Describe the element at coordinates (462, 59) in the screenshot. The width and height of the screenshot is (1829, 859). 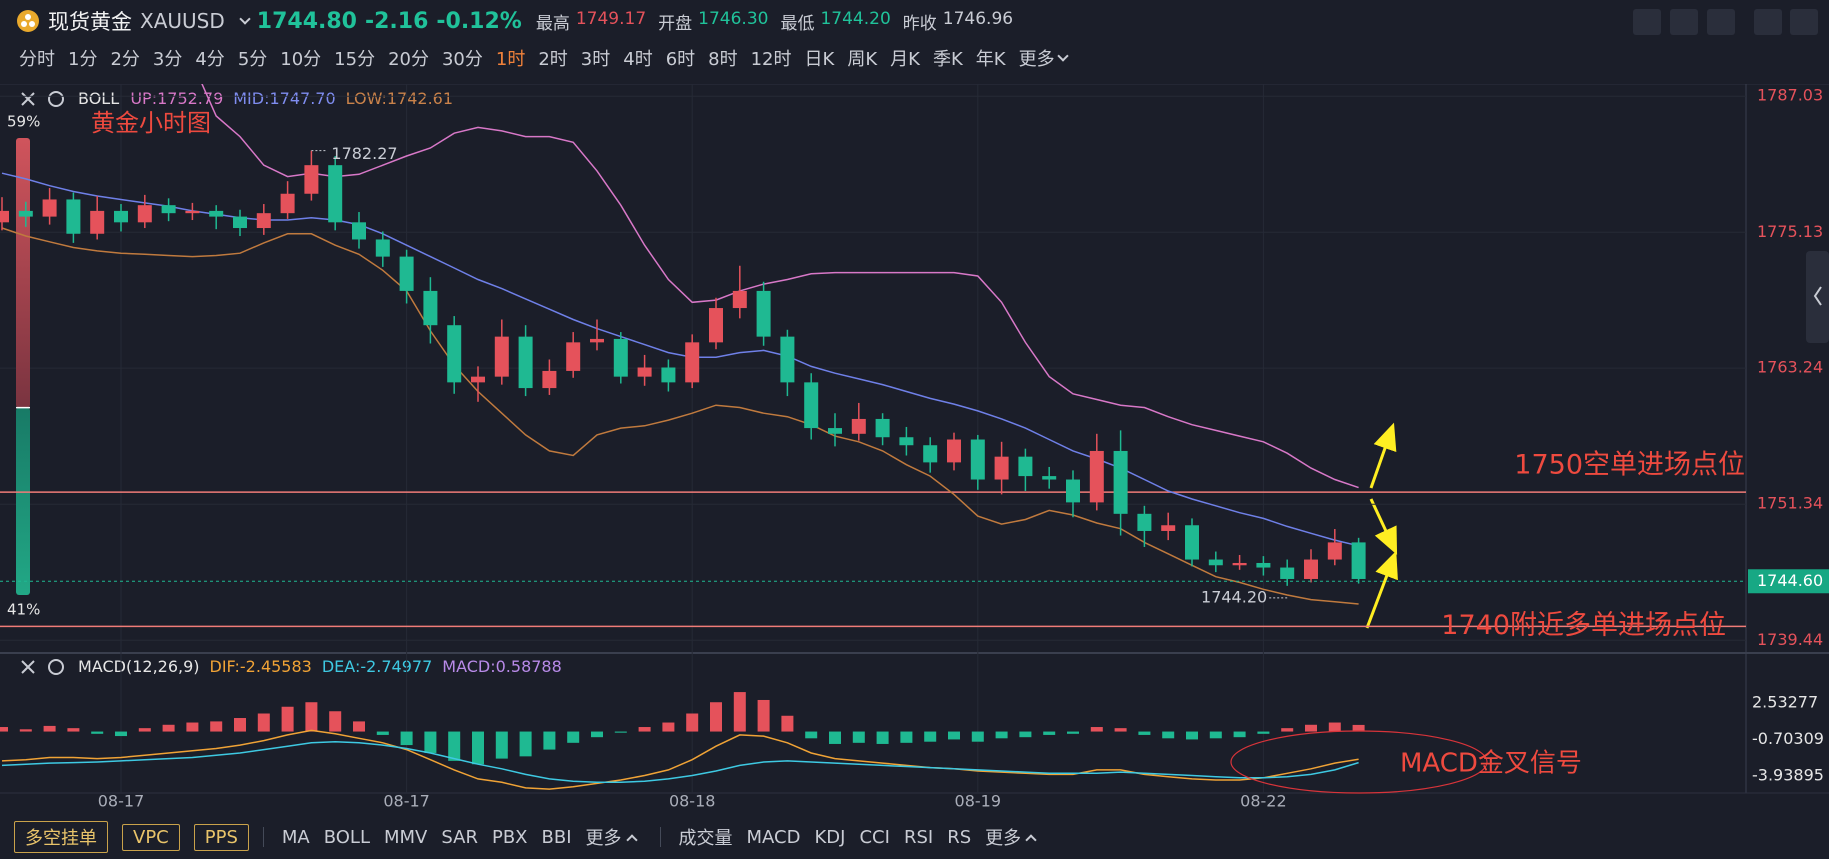
I see `timeframe: 30分` at that location.